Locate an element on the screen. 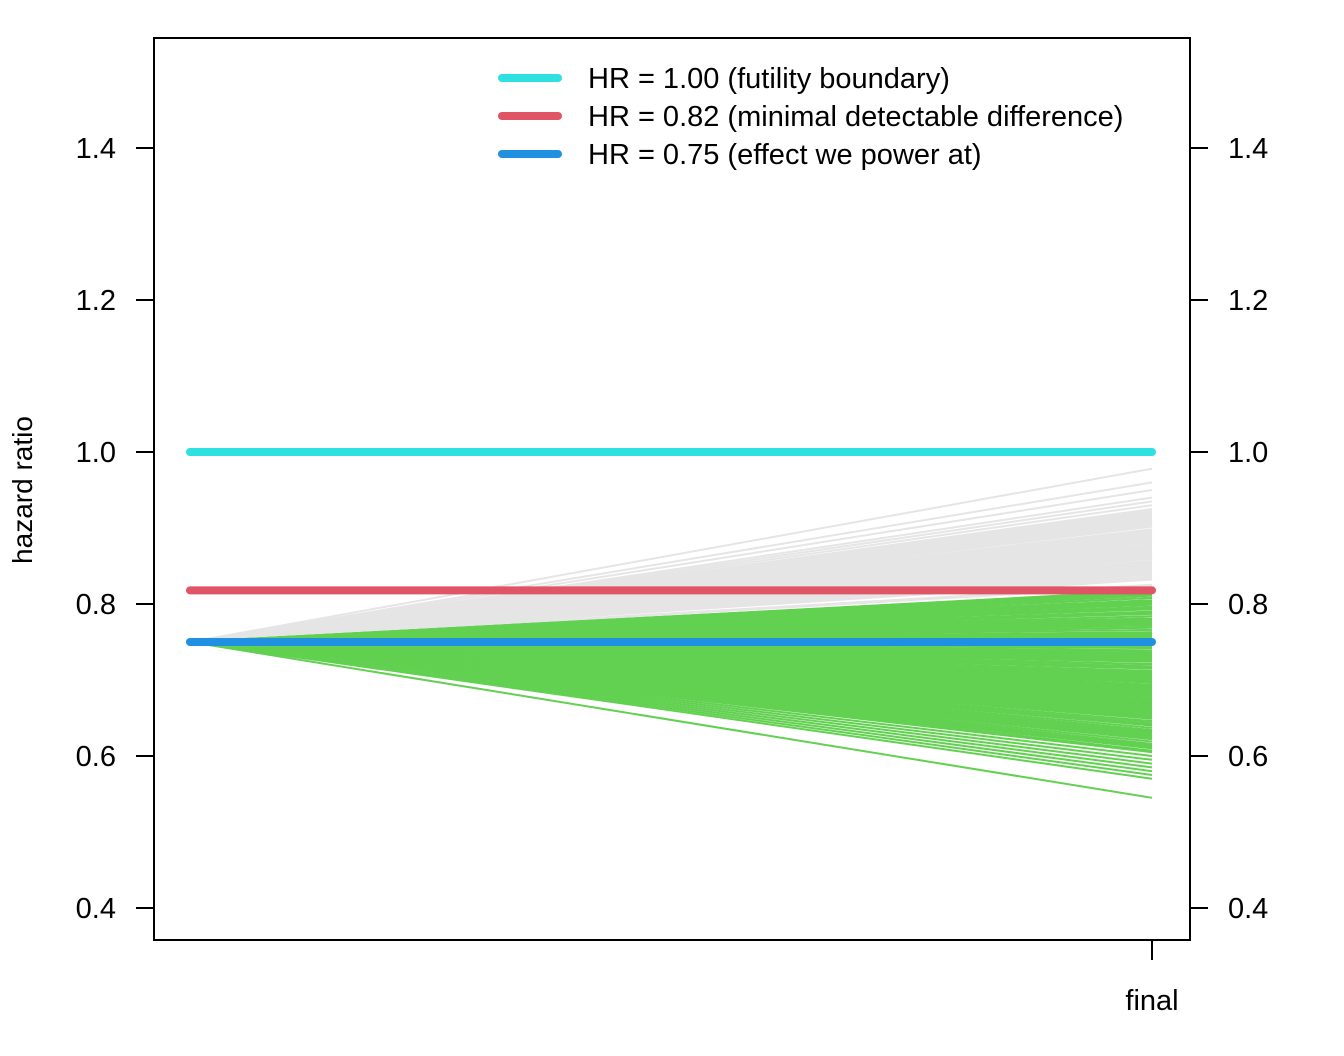  y-axis-right: 0.4 0.6 0.8 1.0 1.2 1.4 is located at coordinates (1229, 529).